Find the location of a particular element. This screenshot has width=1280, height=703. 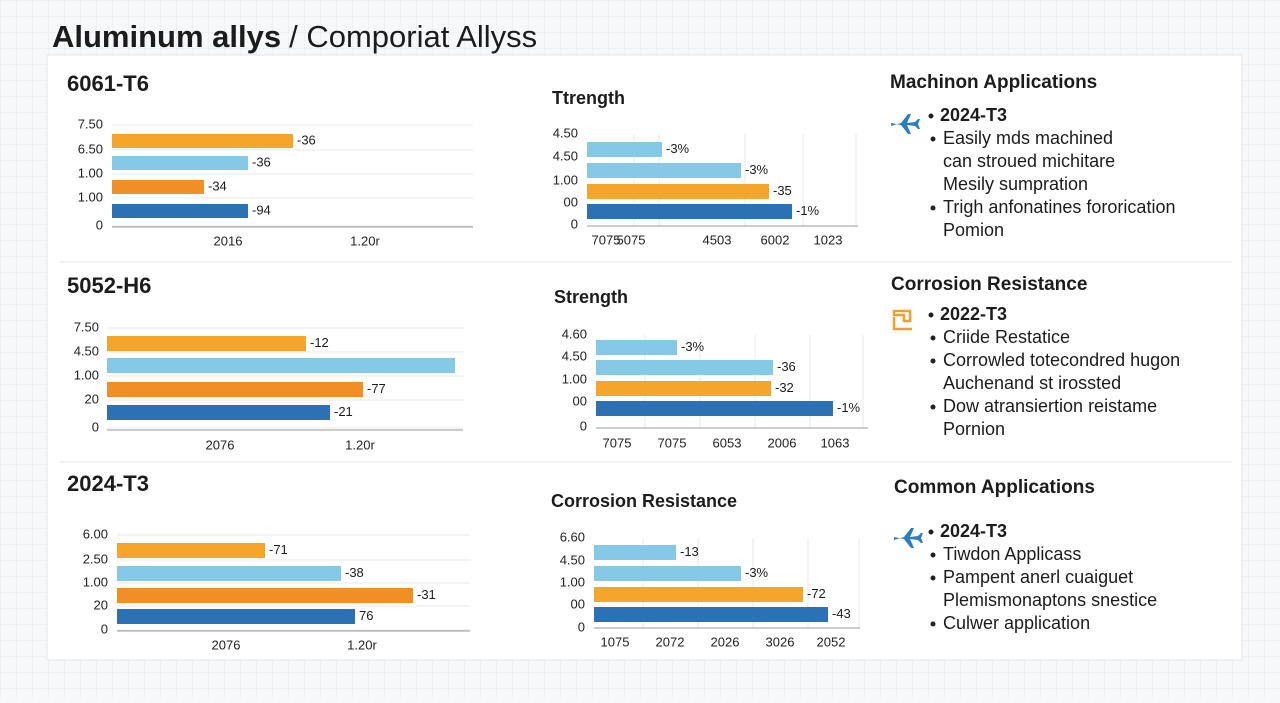

application-text: Mesily sumpration is located at coordinates (1015, 184).